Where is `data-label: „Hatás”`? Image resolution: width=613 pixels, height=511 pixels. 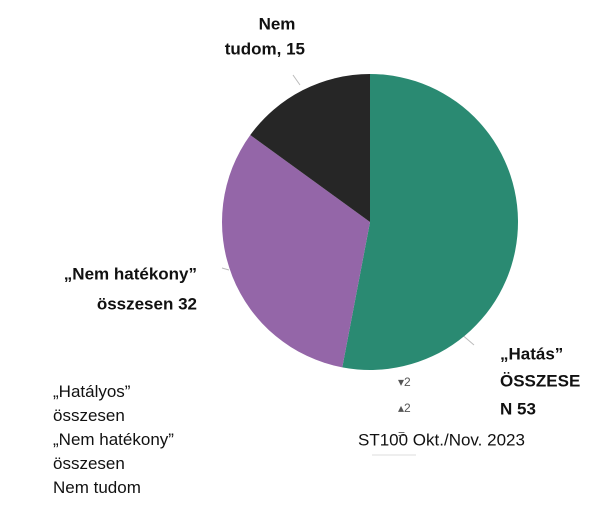
data-label: „Hatás” is located at coordinates (531, 353).